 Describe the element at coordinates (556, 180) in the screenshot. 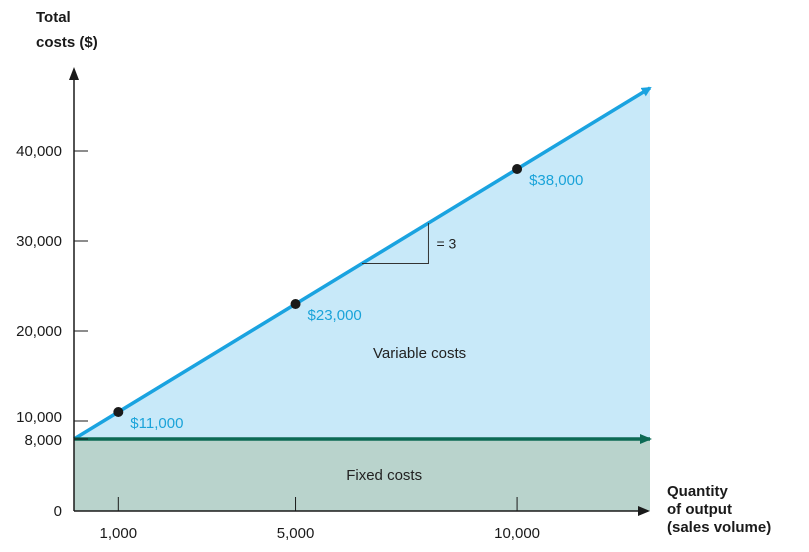

I see `data-point-label: $38,000` at that location.